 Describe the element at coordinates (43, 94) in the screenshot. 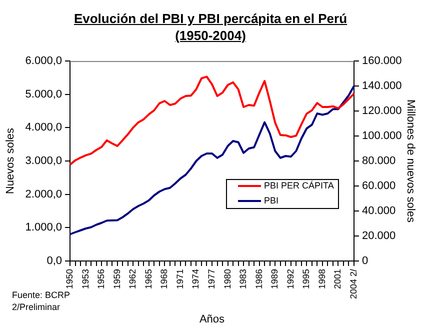

I see `y-tick-label: 5.000,0` at that location.